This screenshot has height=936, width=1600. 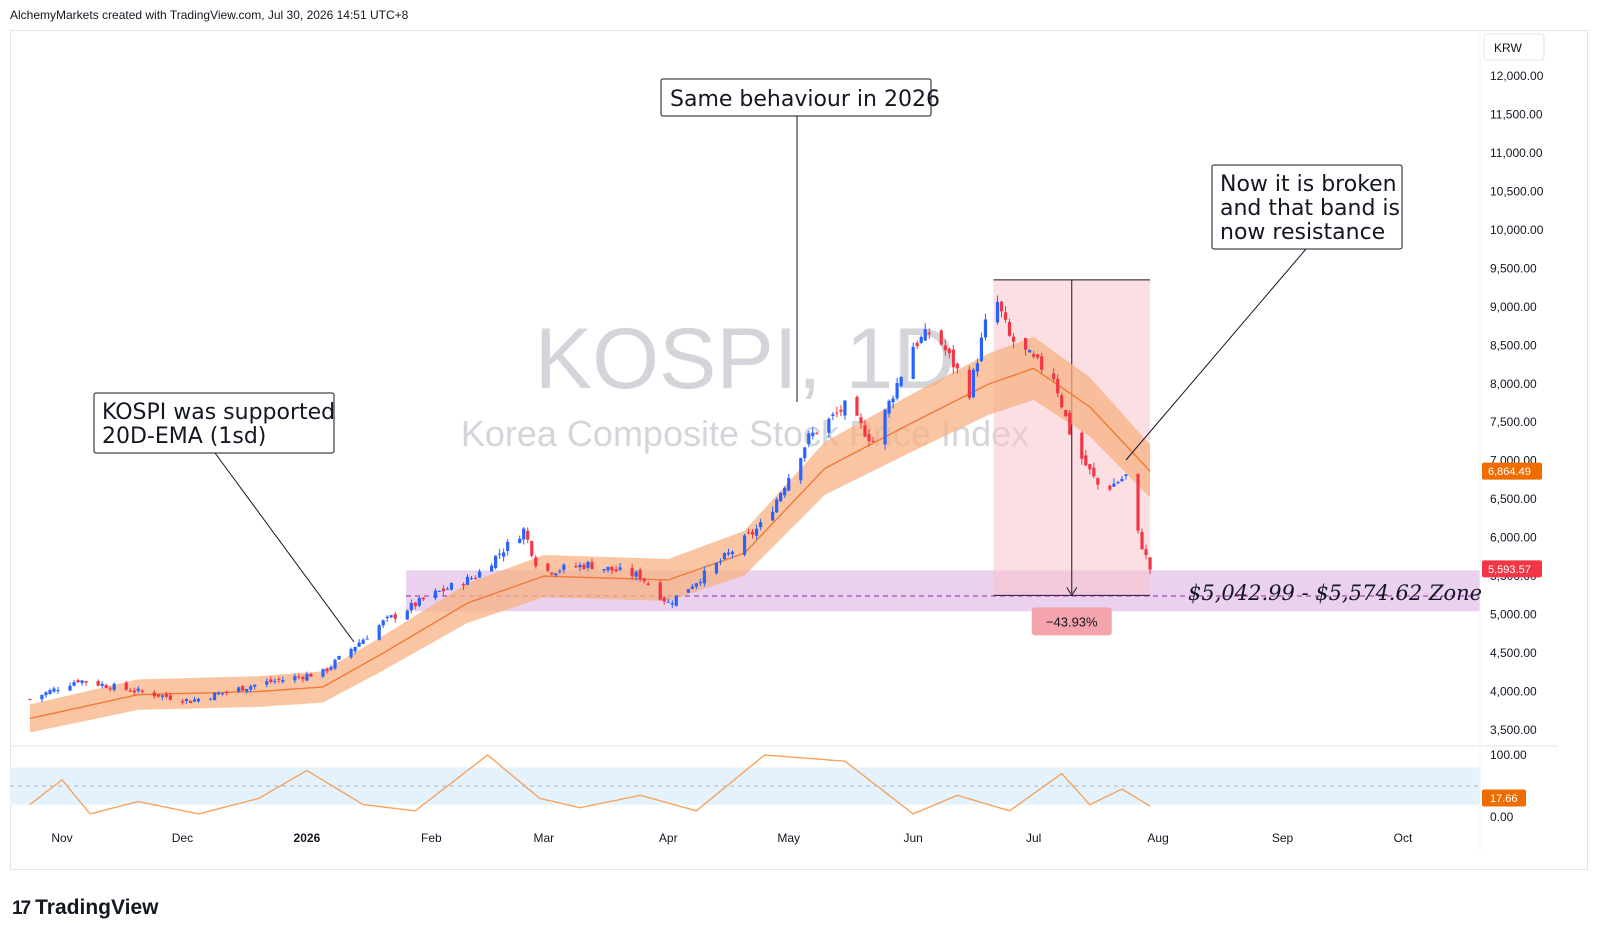 What do you see at coordinates (1514, 47) in the screenshot?
I see `currency-box` at bounding box center [1514, 47].